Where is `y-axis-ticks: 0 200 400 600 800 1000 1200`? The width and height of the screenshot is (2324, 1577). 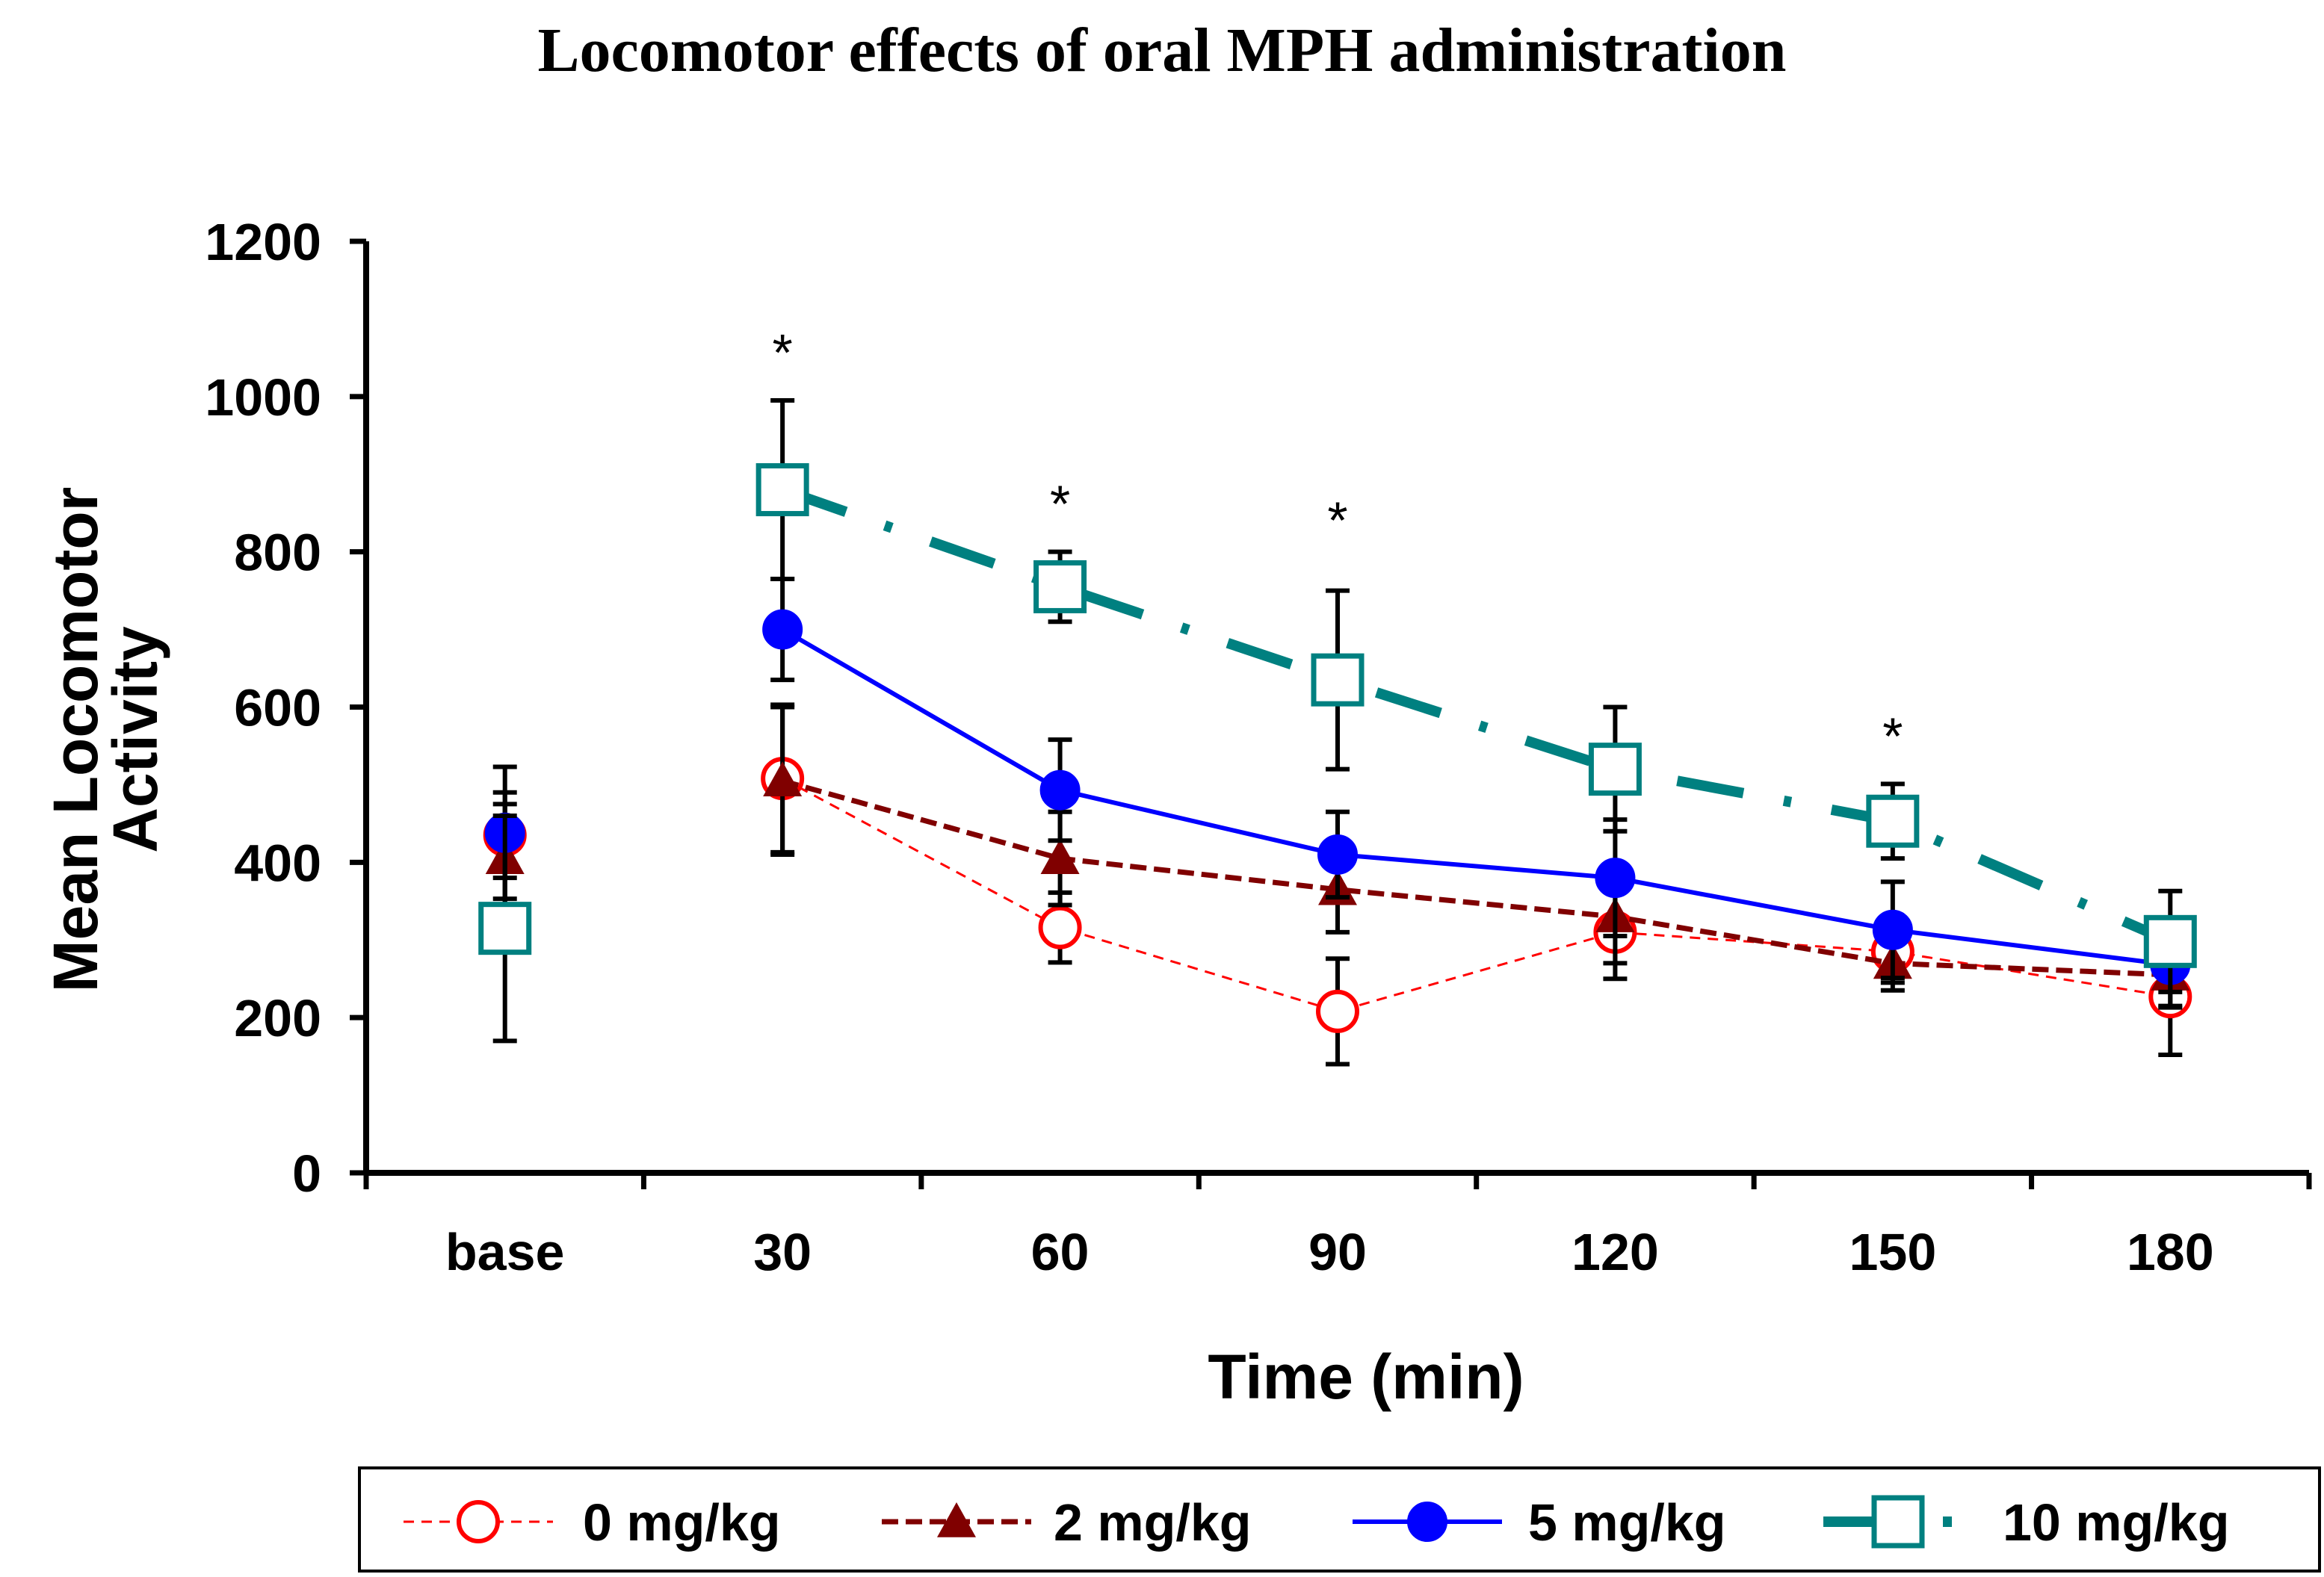 y-axis-ticks: 0 200 400 600 800 1000 1200 is located at coordinates (285, 708).